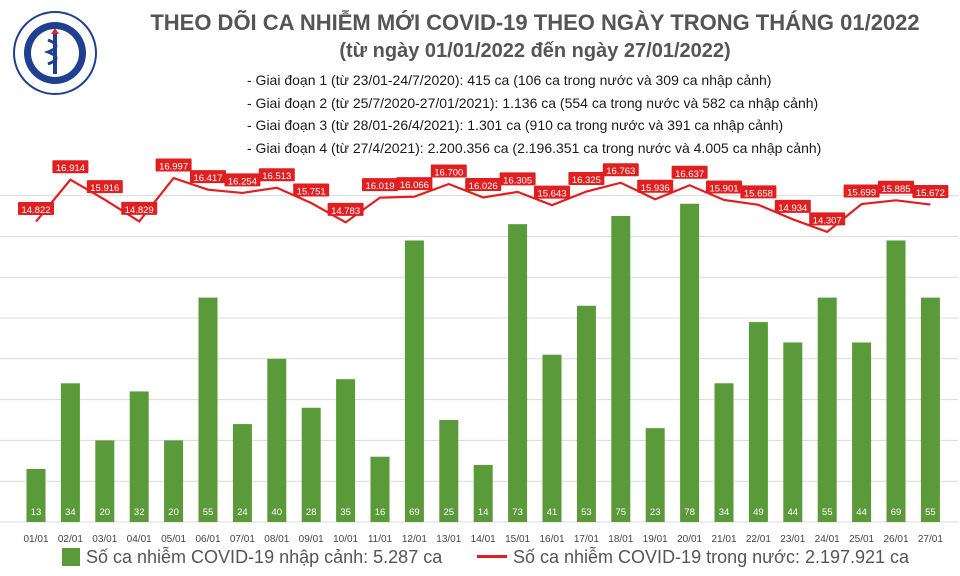  What do you see at coordinates (345, 539) in the screenshot?
I see `x-tick-label: 10/01` at bounding box center [345, 539].